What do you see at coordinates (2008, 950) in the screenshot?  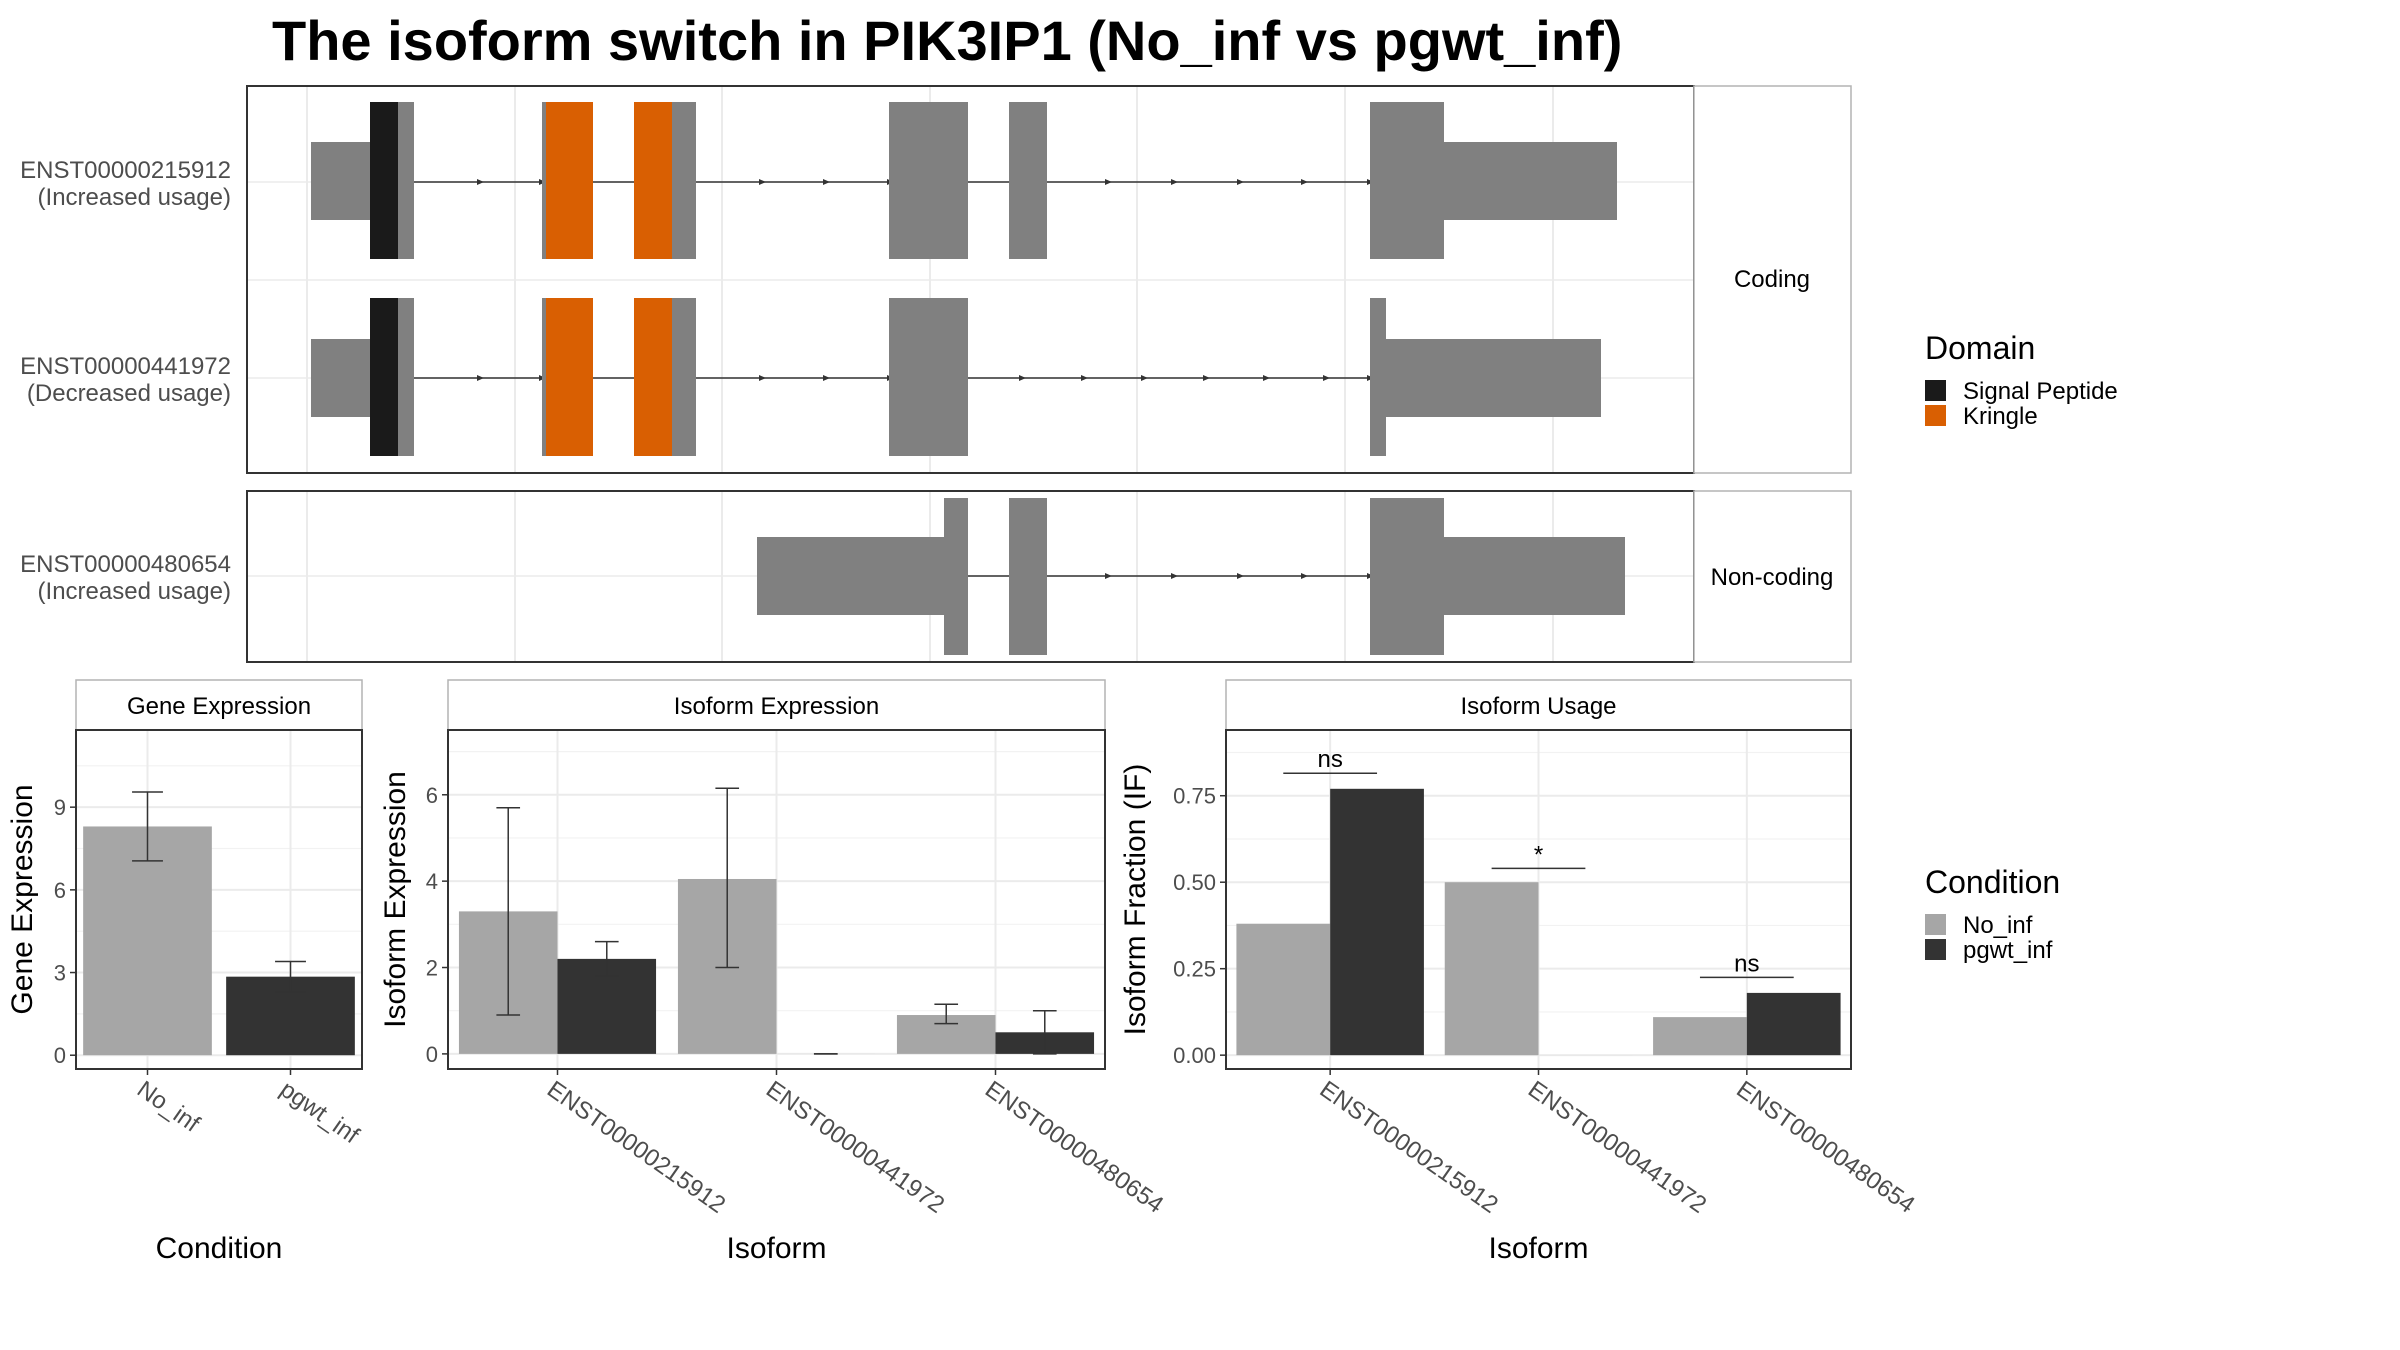 I see `pgwt-inf-legend-label: pgwt_inf` at bounding box center [2008, 950].